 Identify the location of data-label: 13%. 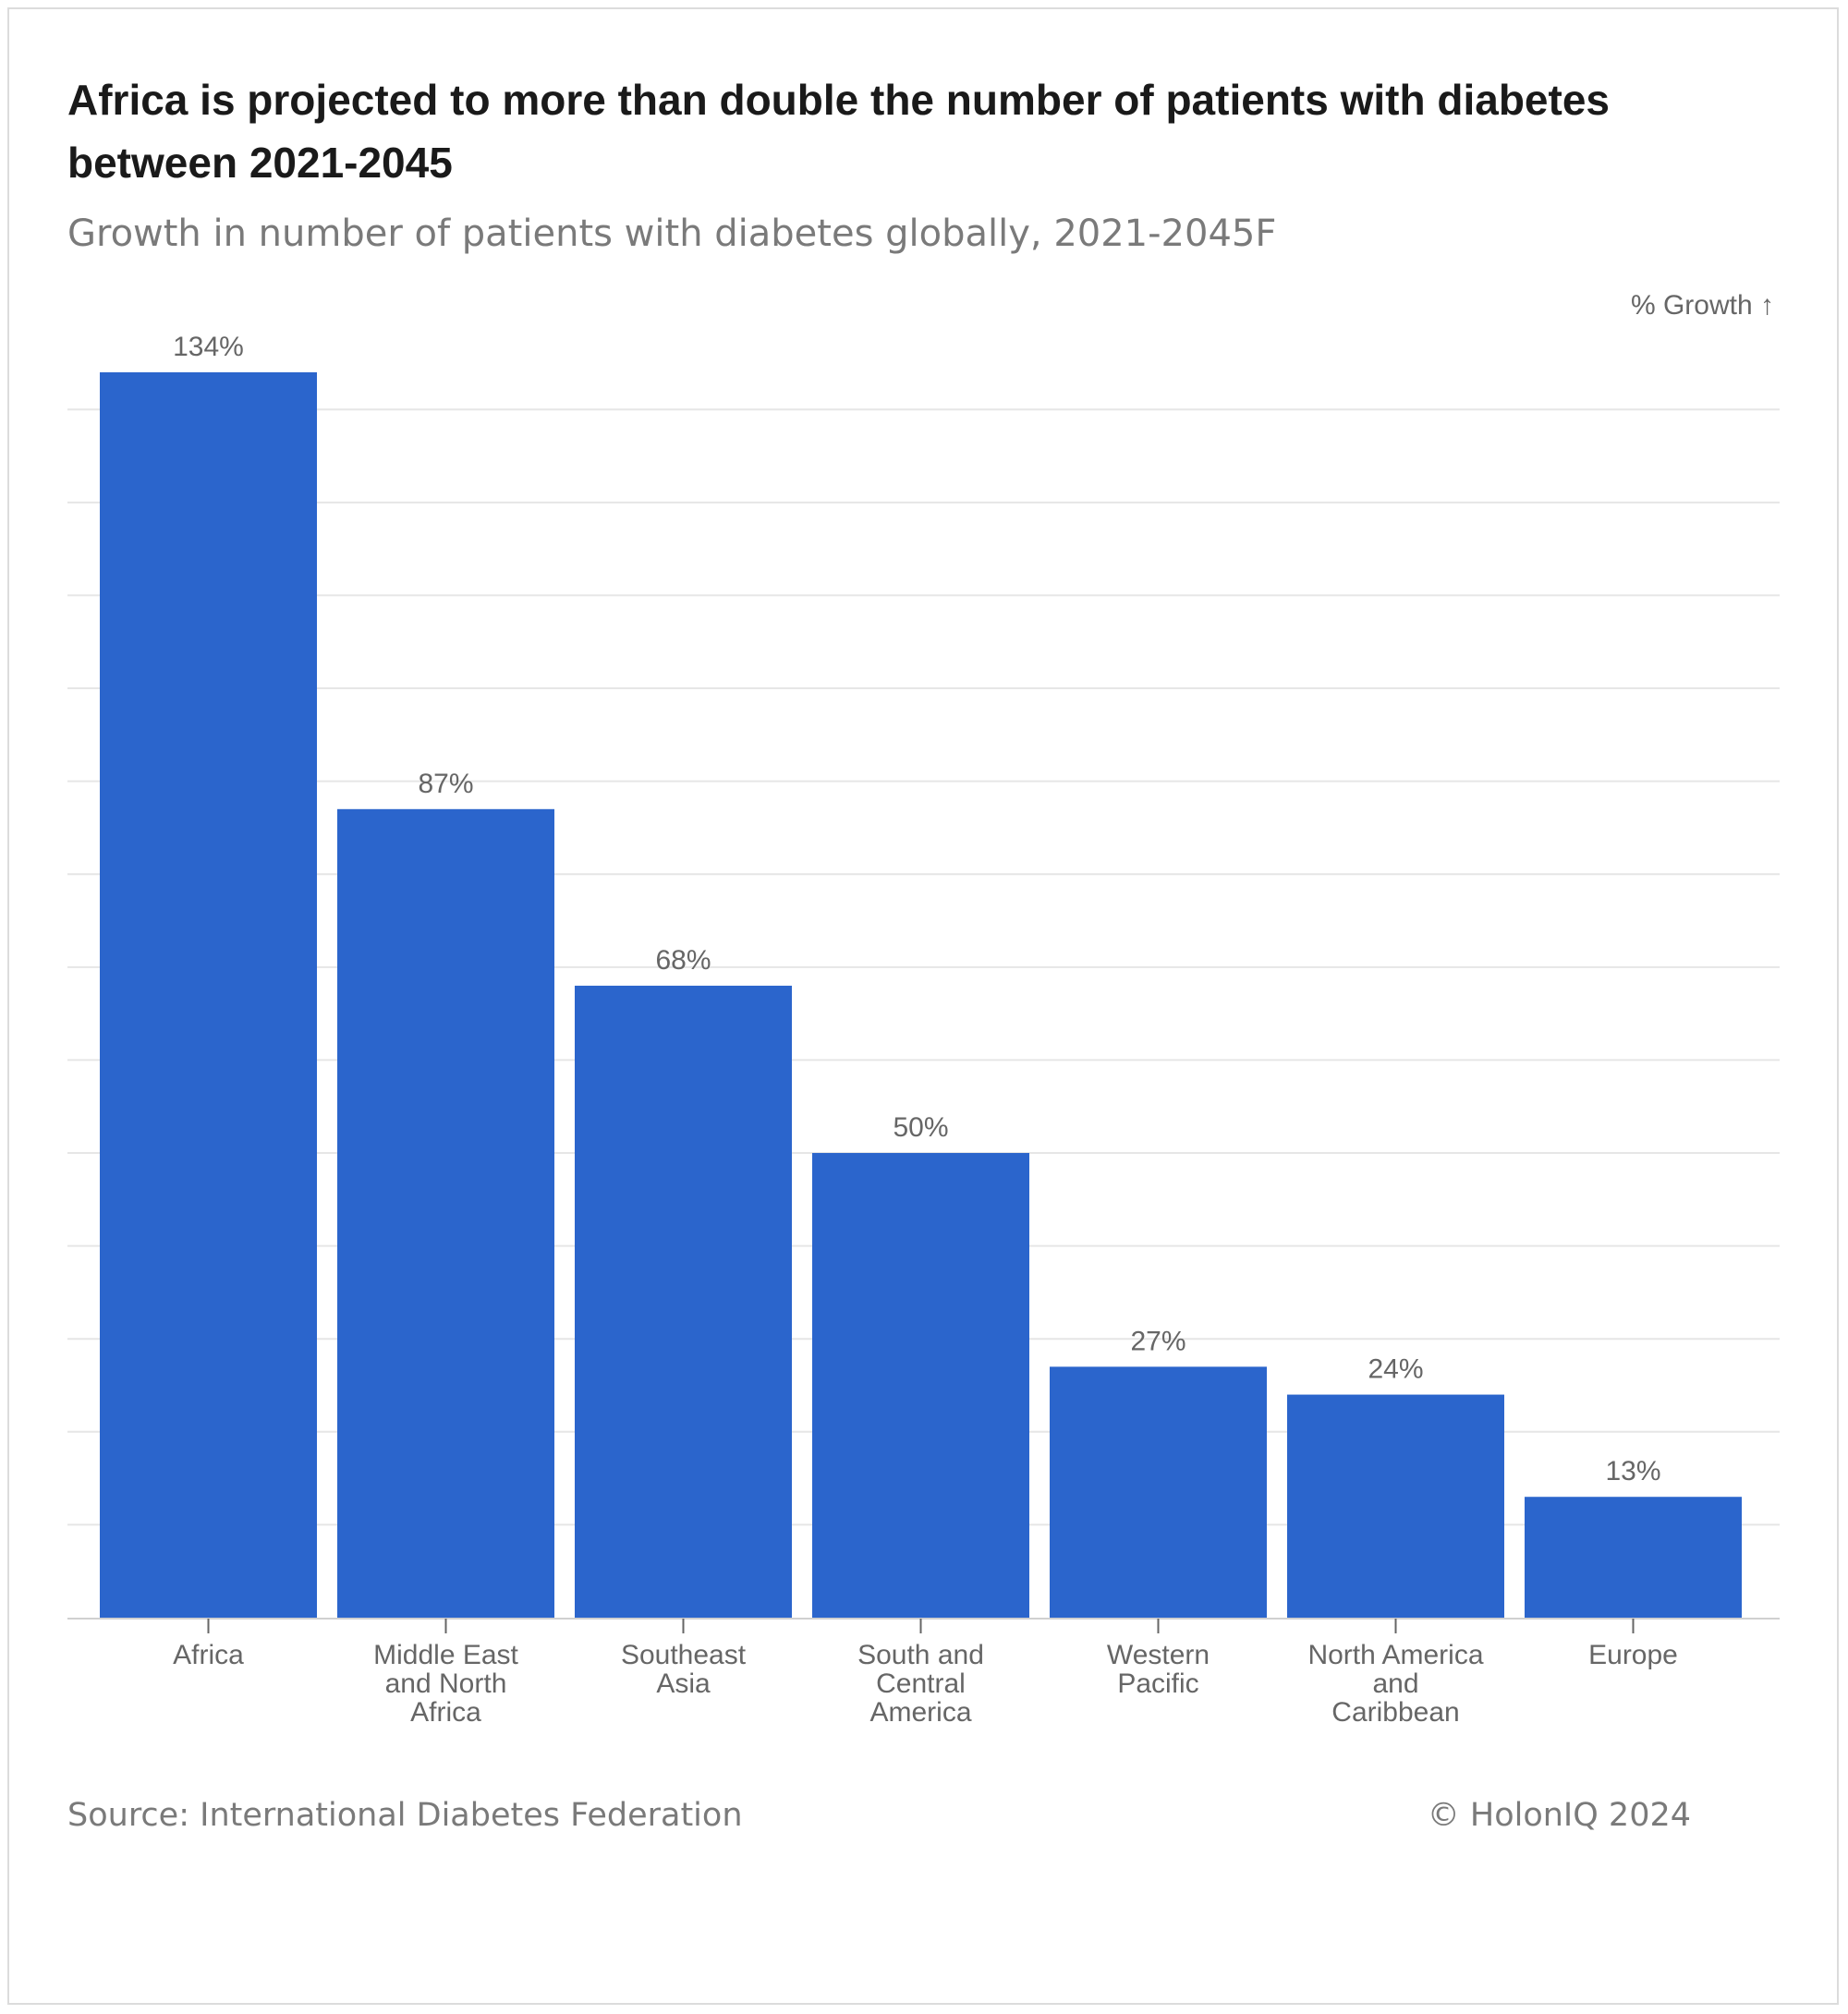
(1632, 1471).